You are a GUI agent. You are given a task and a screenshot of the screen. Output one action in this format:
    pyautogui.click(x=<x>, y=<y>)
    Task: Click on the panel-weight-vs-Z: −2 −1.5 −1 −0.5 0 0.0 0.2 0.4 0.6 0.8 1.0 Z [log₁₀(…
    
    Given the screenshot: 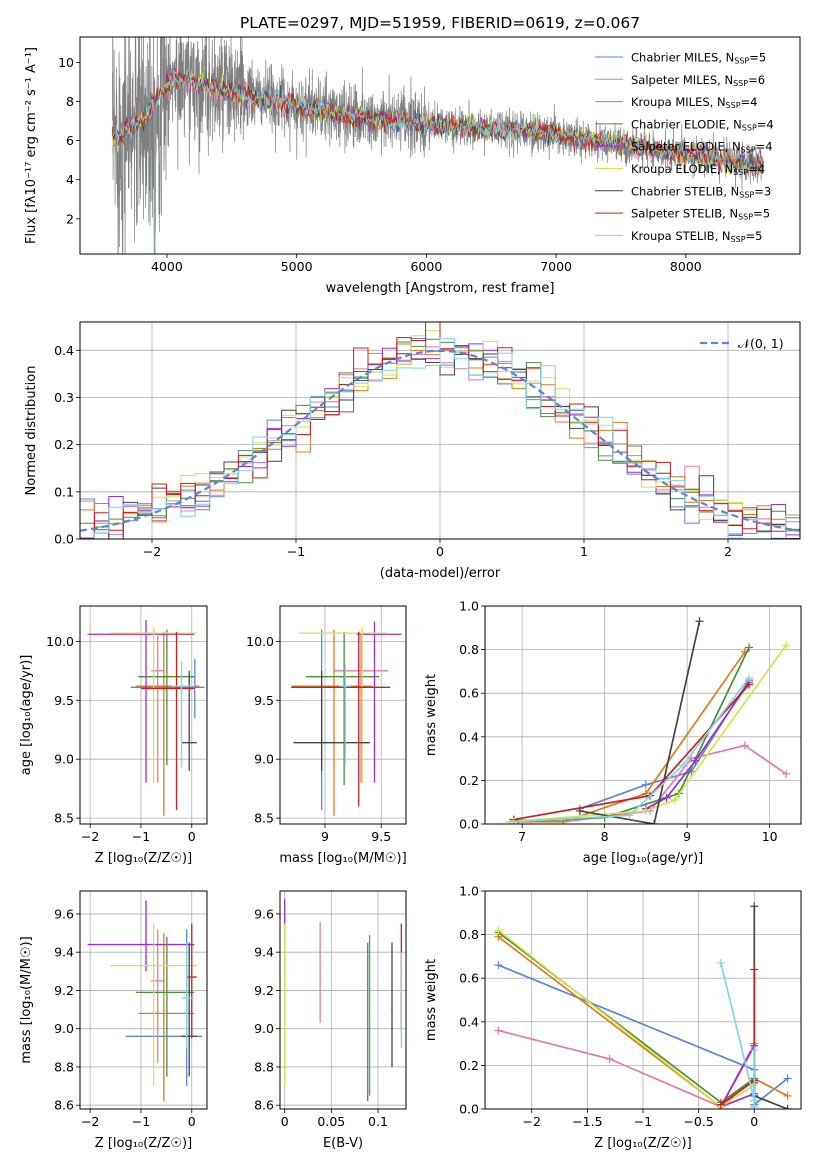 What is the action you would take?
    pyautogui.click(x=613, y=1017)
    